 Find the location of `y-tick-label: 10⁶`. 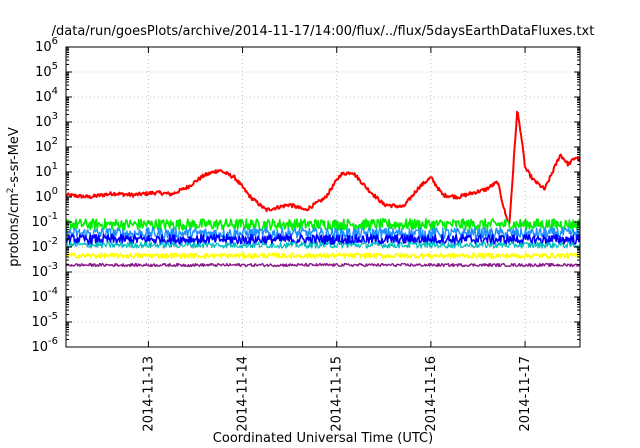

y-tick-label: 10⁶ is located at coordinates (46, 45).